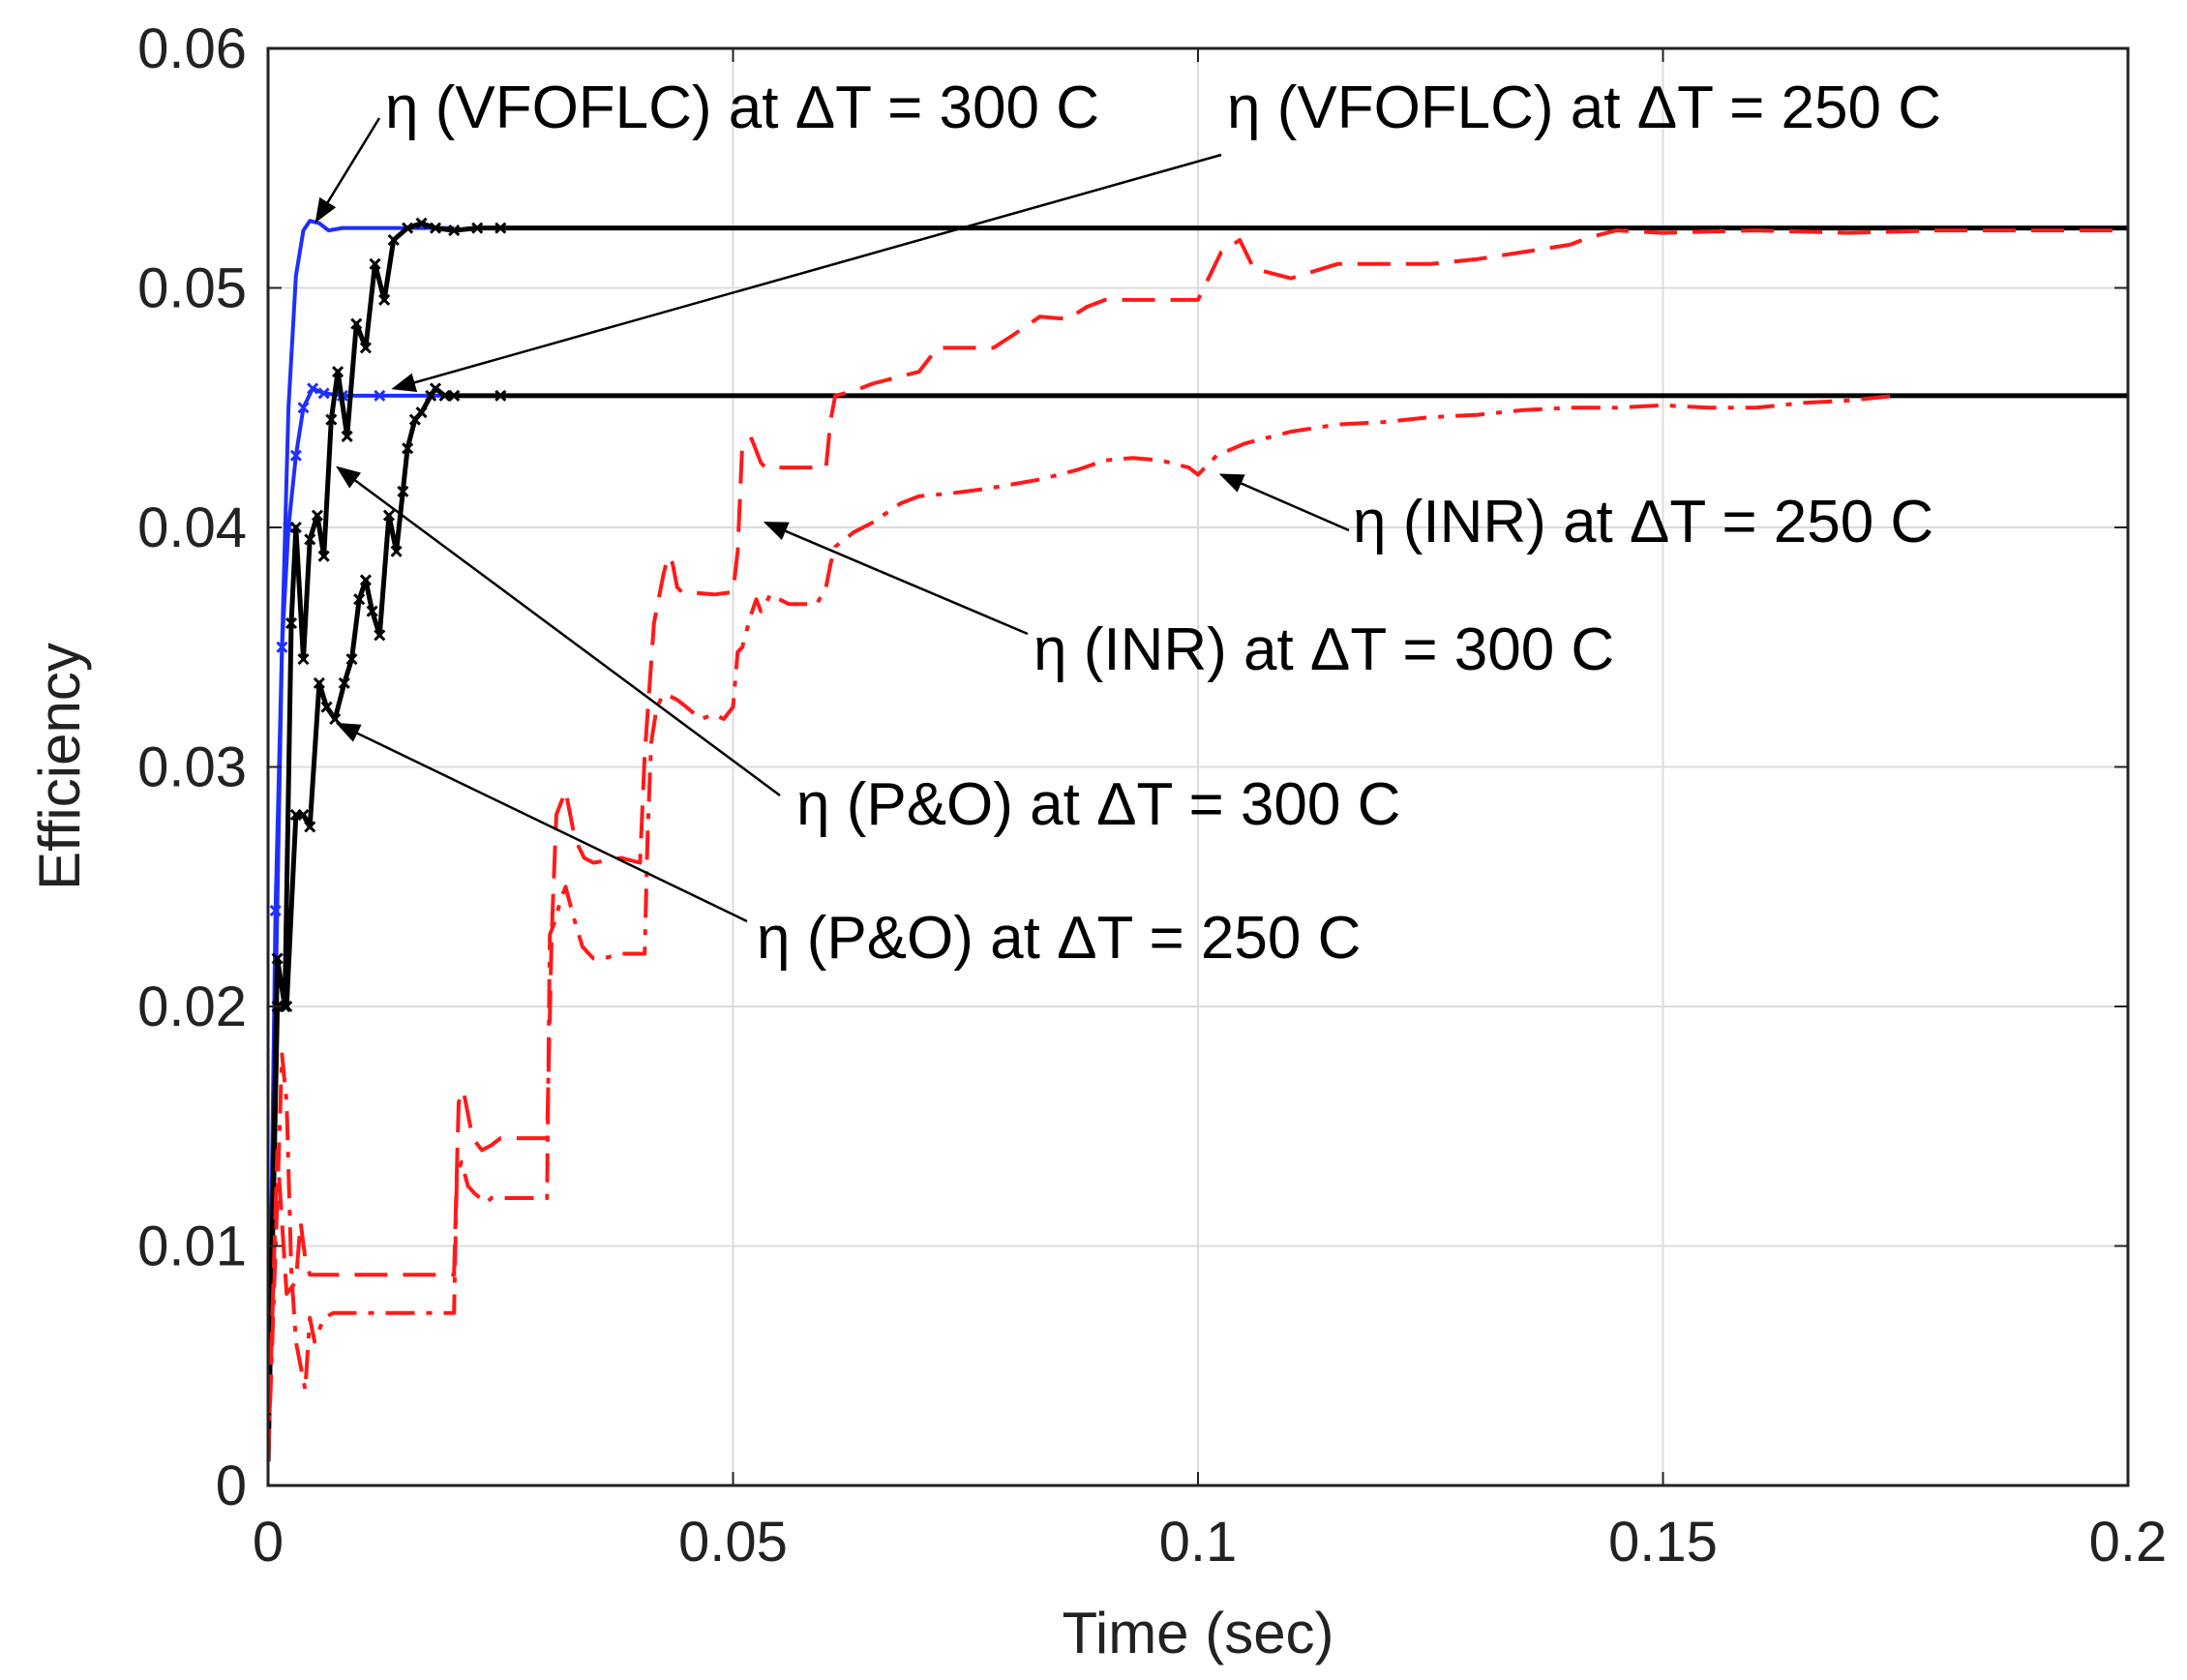  I want to click on annotation-label: η (INR) at ΔT = 300 C, so click(1324, 650).